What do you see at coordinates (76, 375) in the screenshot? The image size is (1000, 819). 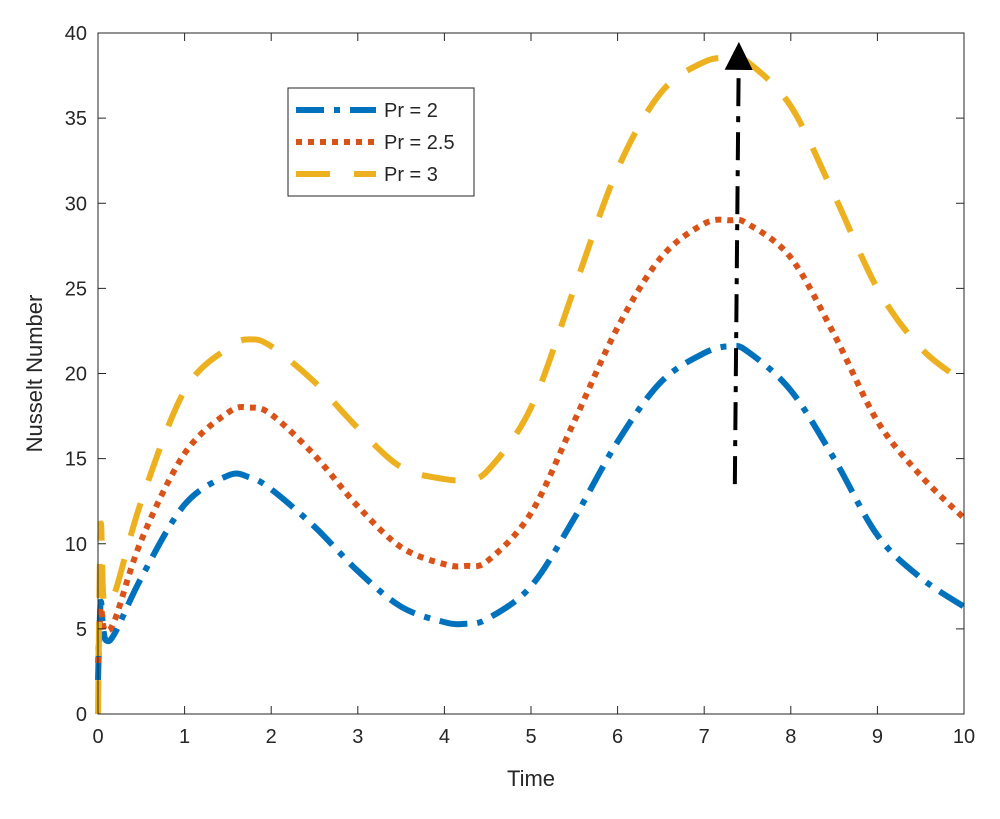 I see `y-tick-label: 20` at bounding box center [76, 375].